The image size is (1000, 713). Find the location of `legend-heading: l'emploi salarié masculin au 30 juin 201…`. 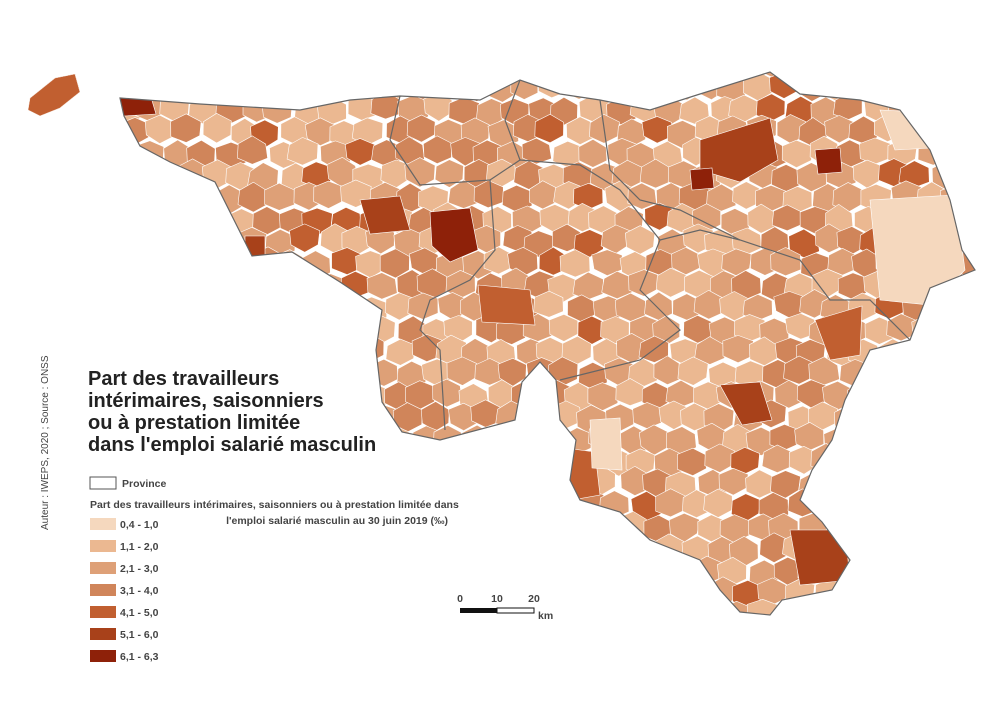

legend-heading: l'emploi salarié masculin au 30 juin 201… is located at coordinates (337, 521).